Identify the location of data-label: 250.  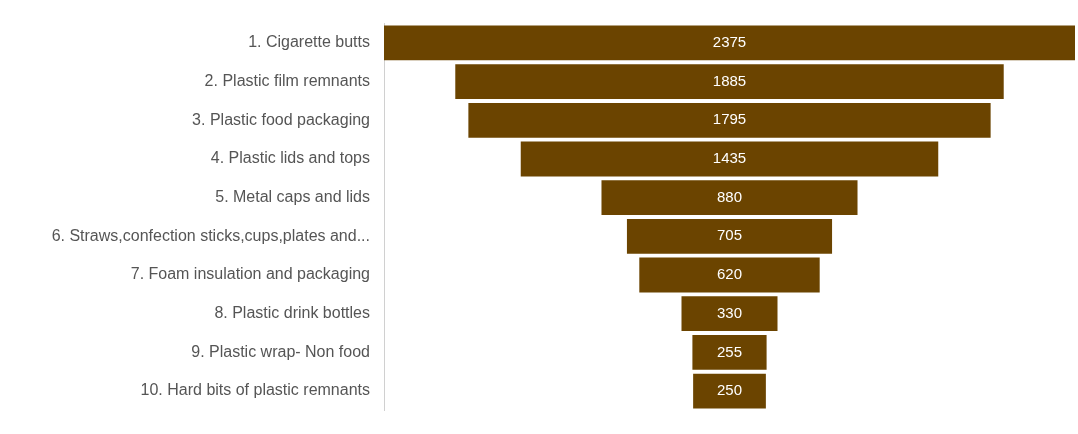
(729, 390).